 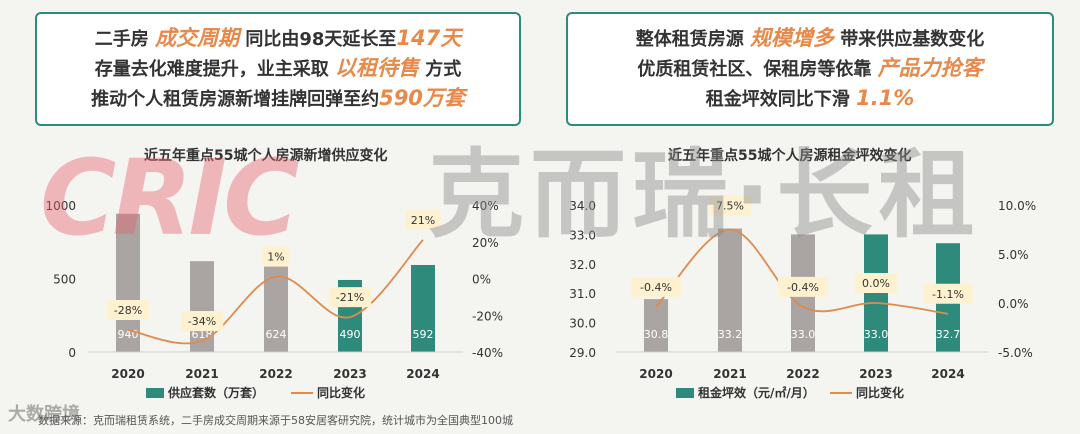 I want to click on card-line: 存量去化难度提升，业主采取 以租待售 方式, so click(x=278, y=69).